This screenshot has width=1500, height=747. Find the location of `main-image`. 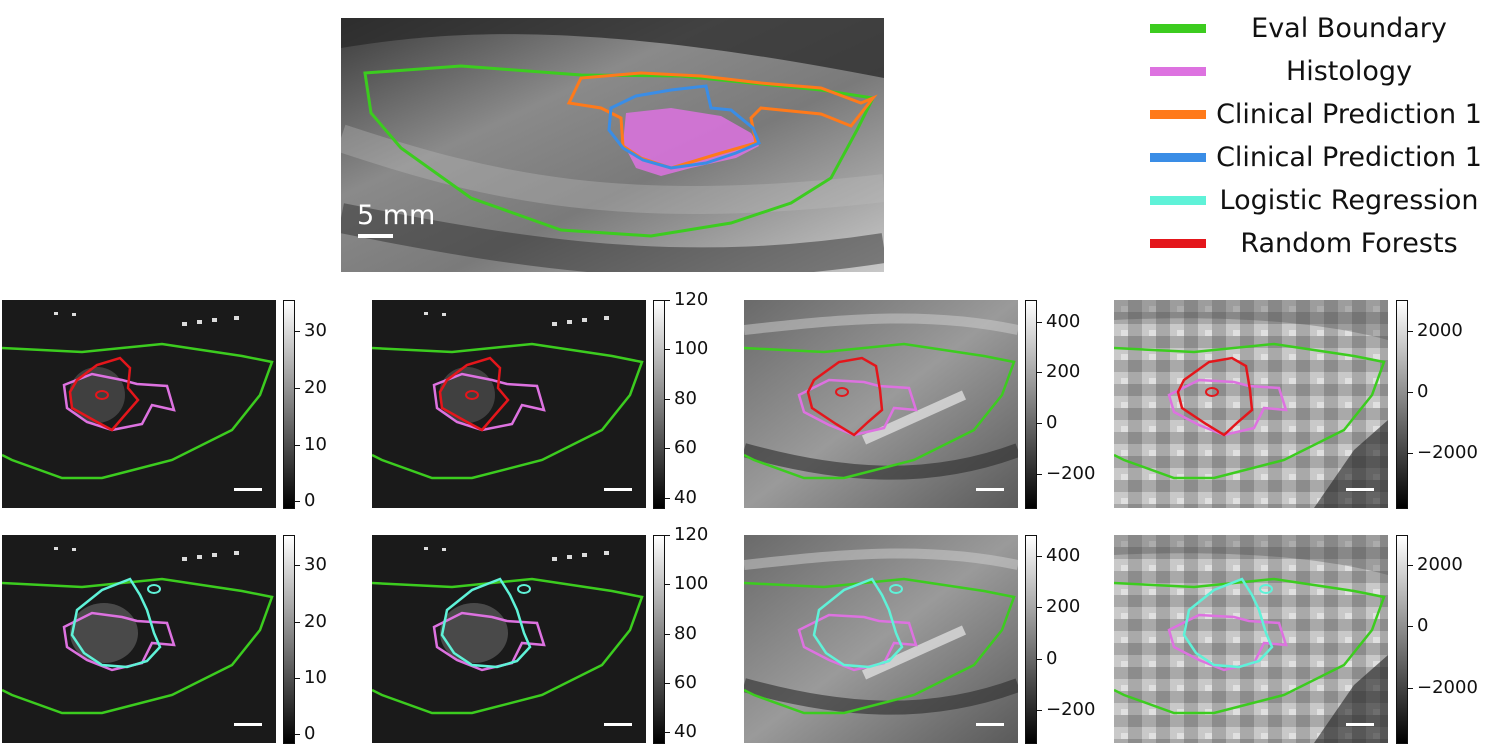

main-image is located at coordinates (612, 145).